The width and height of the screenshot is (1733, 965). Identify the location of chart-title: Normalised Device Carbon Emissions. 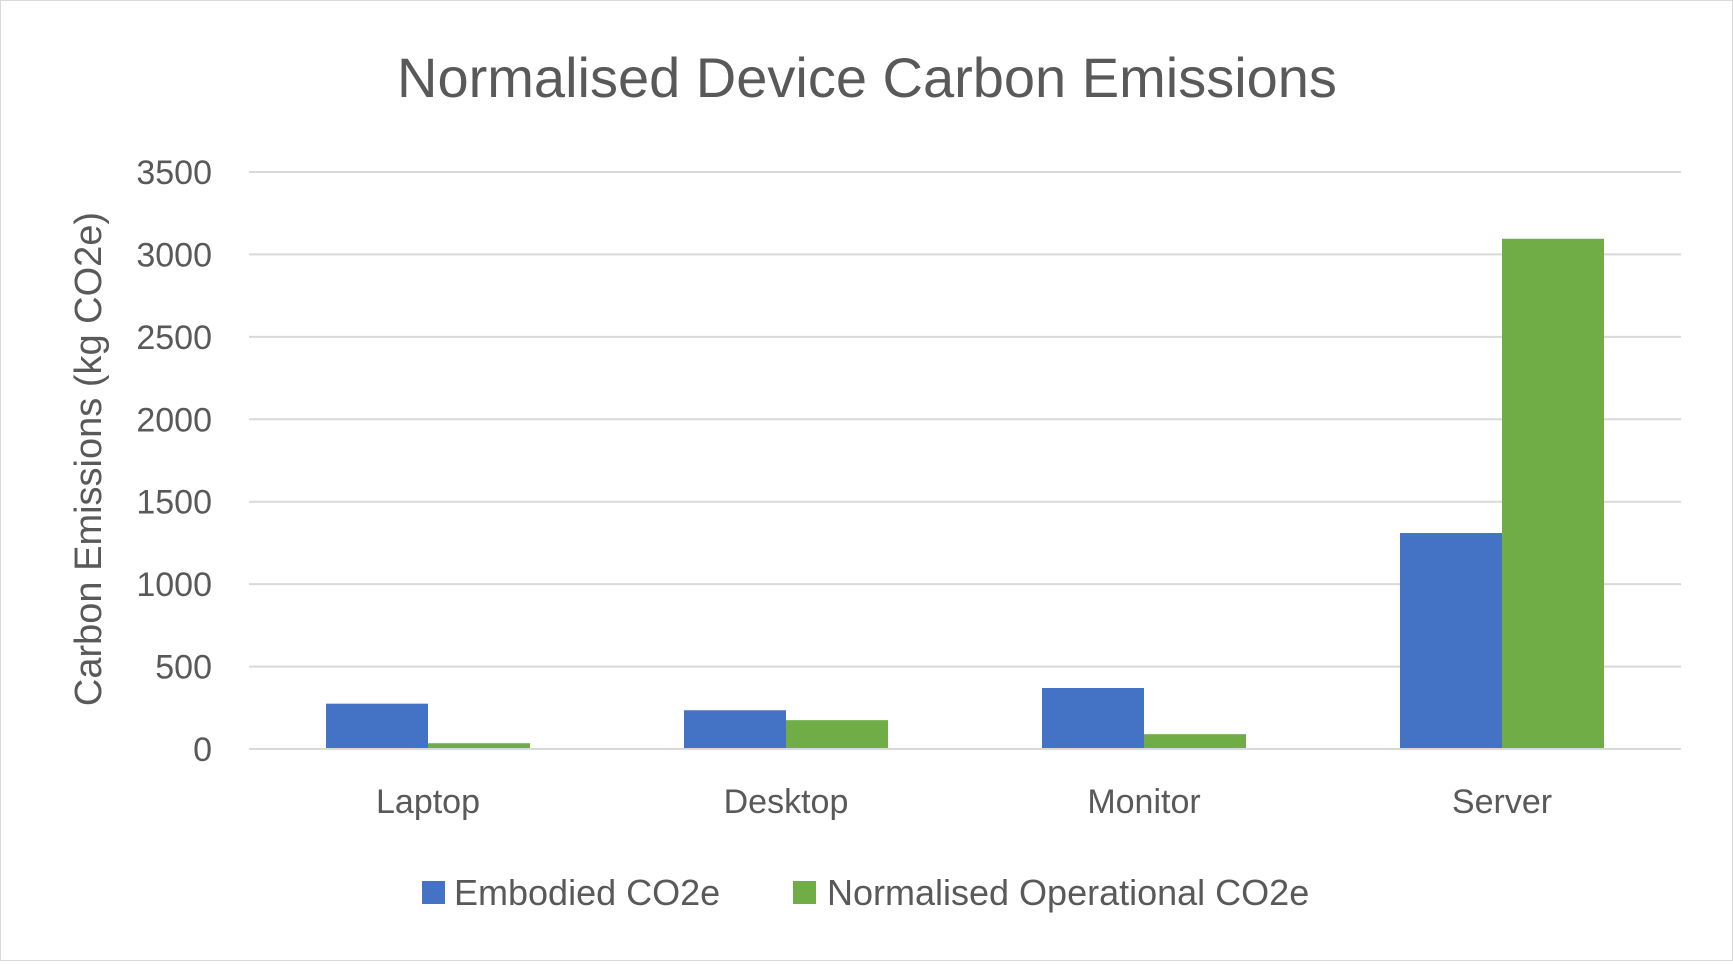
(867, 77).